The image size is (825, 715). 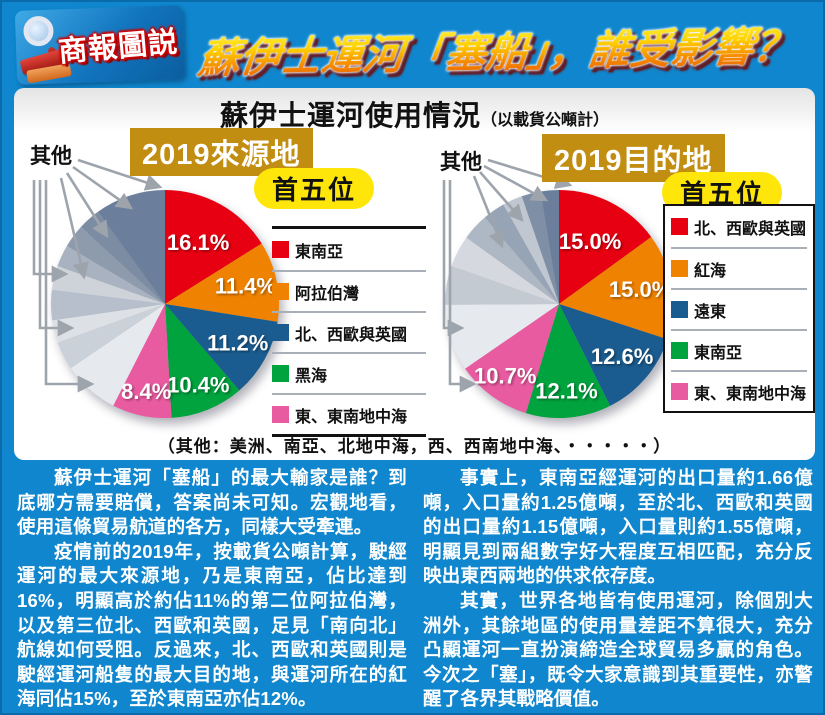 I want to click on right-chart-heading: 2019目的地, so click(x=633, y=158).